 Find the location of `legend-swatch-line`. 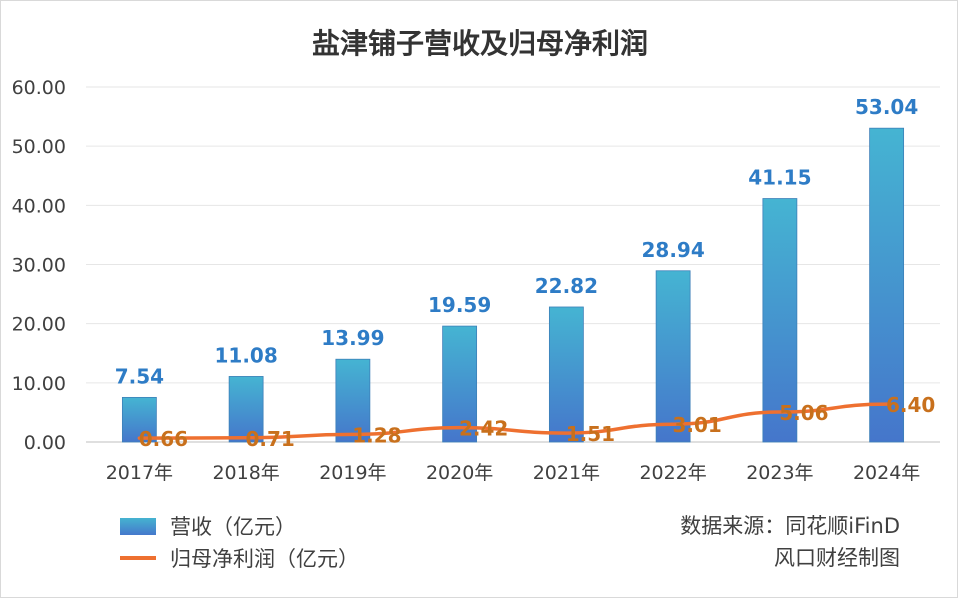

legend-swatch-line is located at coordinates (138, 558).